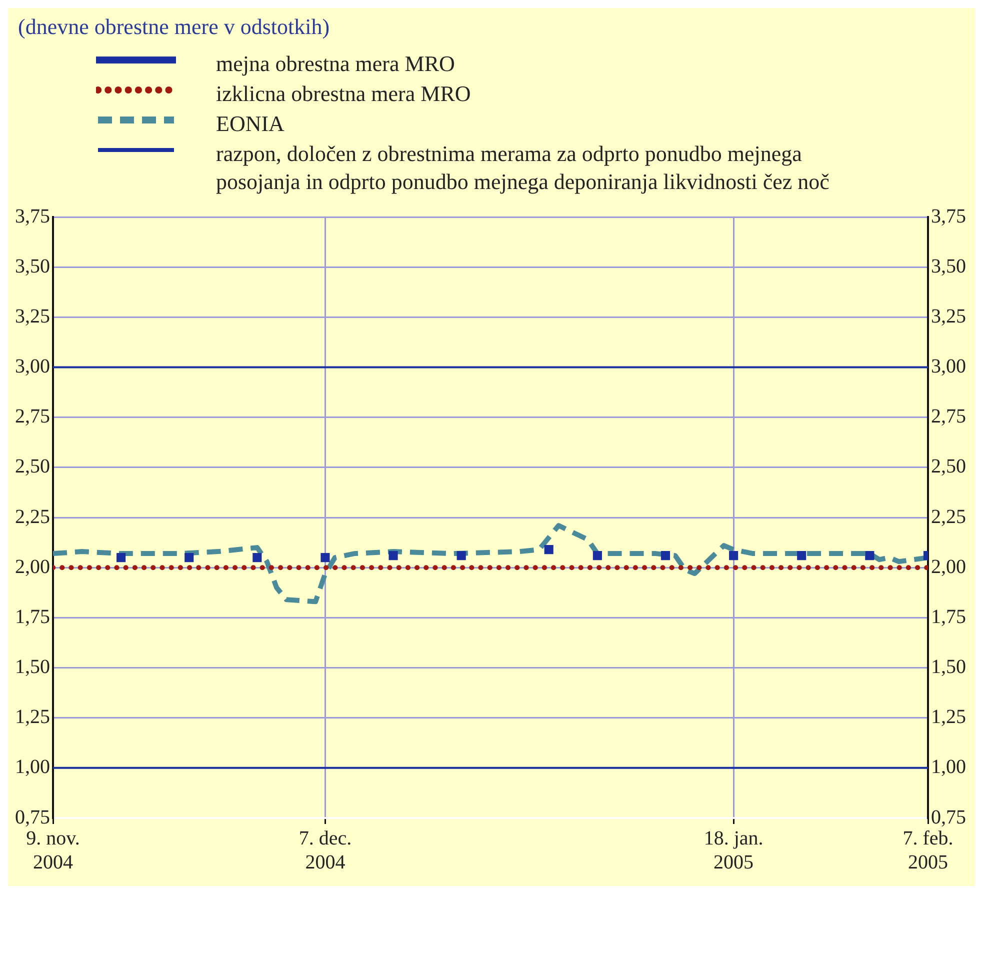 This screenshot has width=983, height=968. I want to click on y2-tick-label: 3,50, so click(948, 266).